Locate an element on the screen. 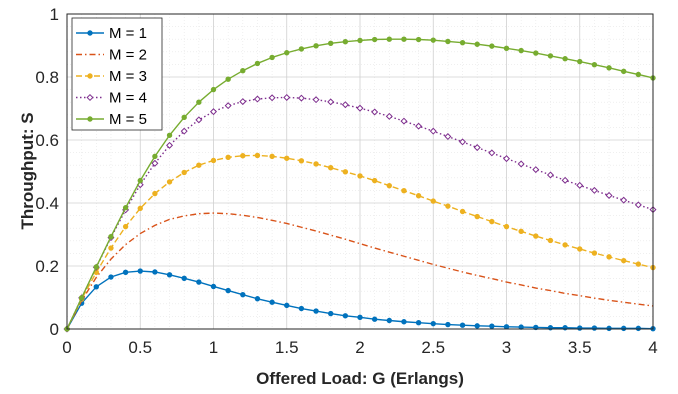  y-tick-label: 0.2 is located at coordinates (47, 266).